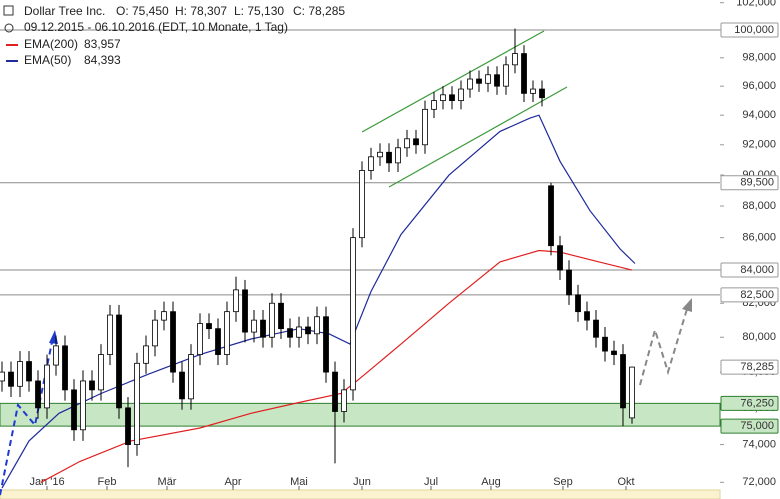  I want to click on y-tick-label: 98,000, so click(759, 58).